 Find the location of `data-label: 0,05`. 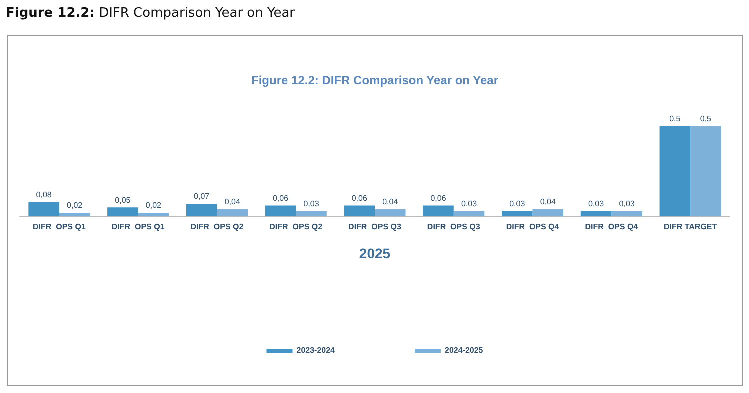

data-label: 0,05 is located at coordinates (123, 200).